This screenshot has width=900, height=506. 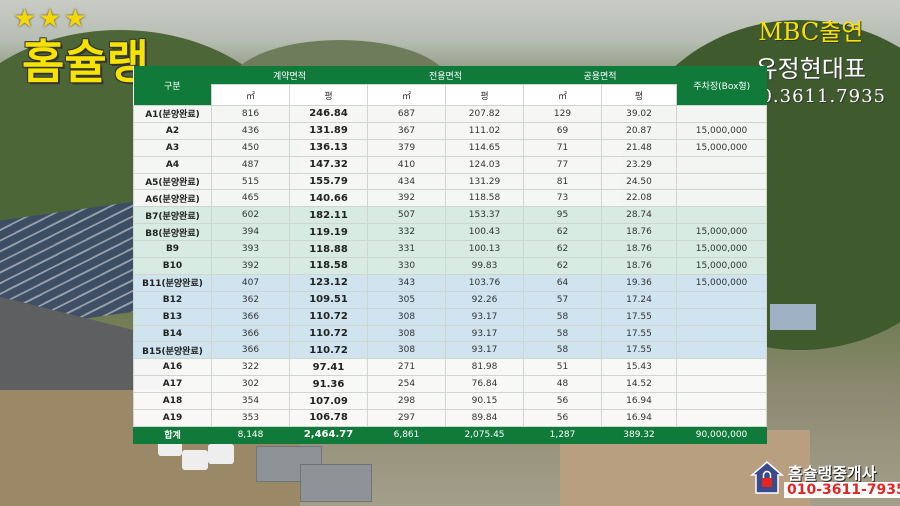 What do you see at coordinates (639, 316) in the screenshot?
I see `cell-common-pyeong: 17.55` at bounding box center [639, 316].